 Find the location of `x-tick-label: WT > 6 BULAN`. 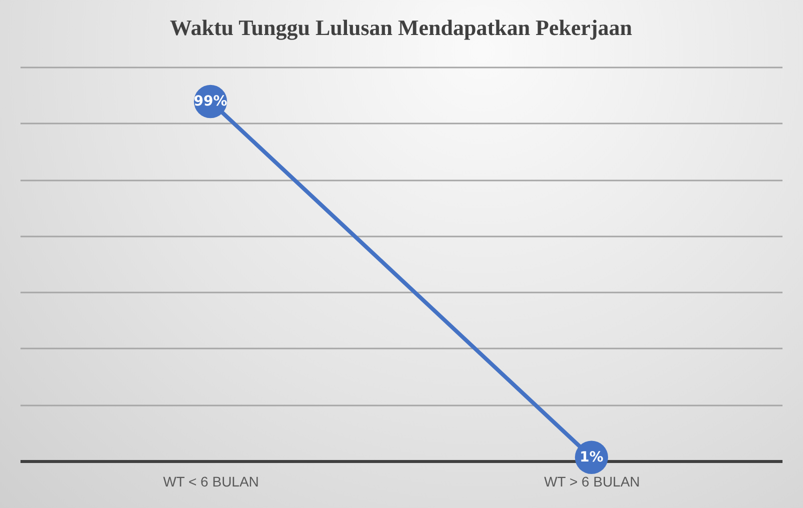

x-tick-label: WT > 6 BULAN is located at coordinates (592, 482).